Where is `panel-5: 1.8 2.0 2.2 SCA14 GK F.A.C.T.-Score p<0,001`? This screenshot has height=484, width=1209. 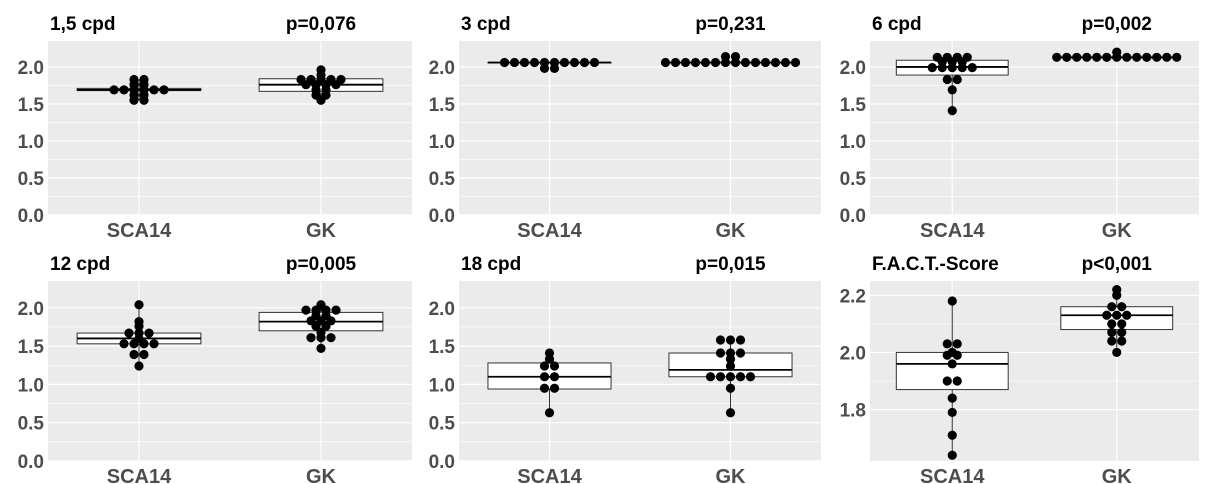 panel-5: 1.8 2.0 2.2 SCA14 GK F.A.C.T.-Score p<0,001 is located at coordinates (1019, 369).